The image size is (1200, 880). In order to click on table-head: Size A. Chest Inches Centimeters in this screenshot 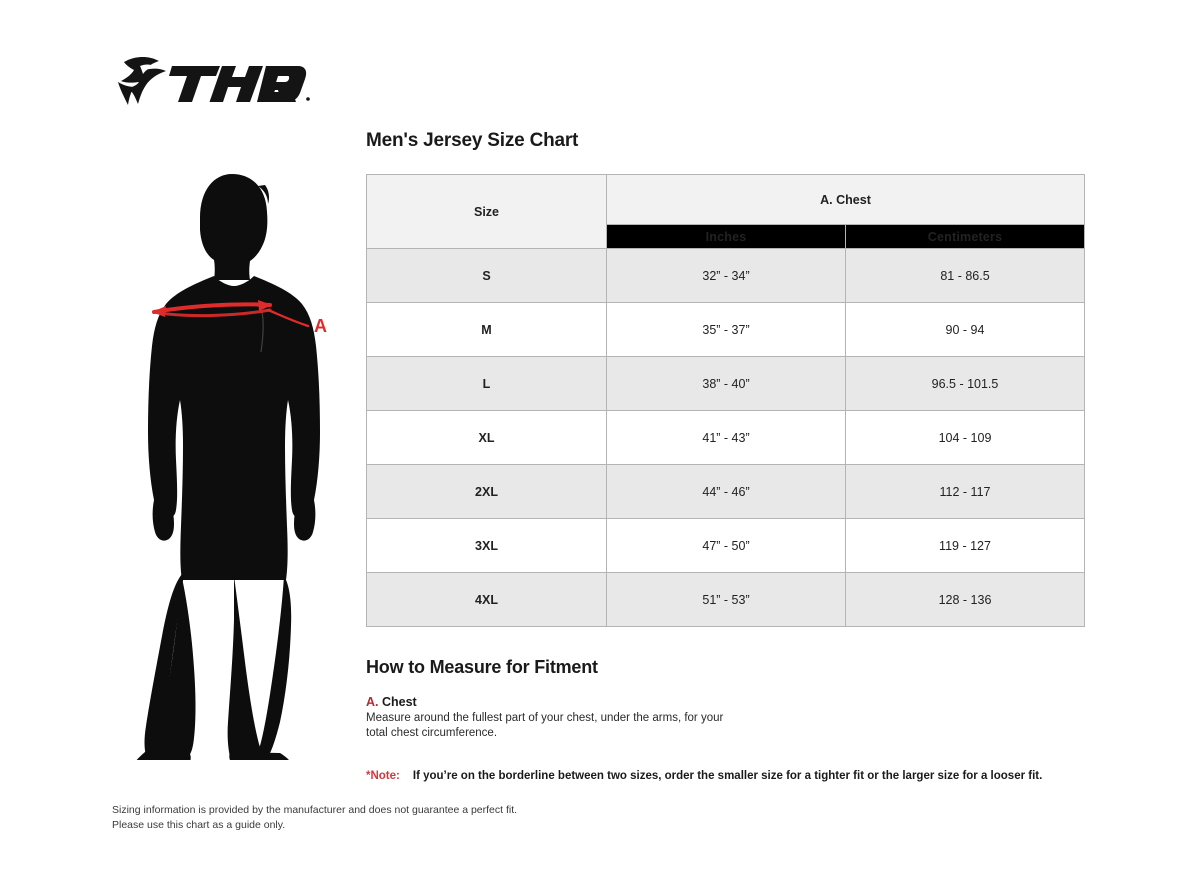, I will do `click(726, 211)`.